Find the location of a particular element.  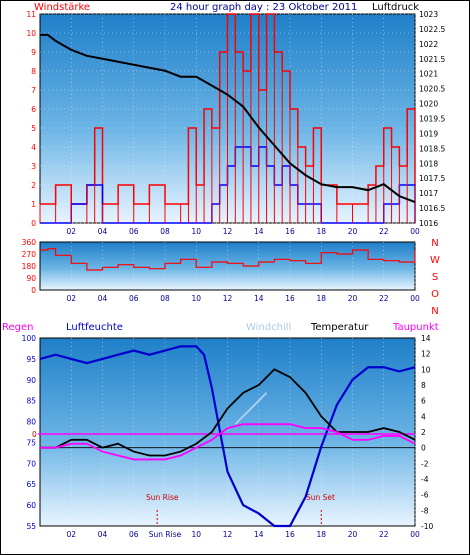

temperature-tick-label: 10 is located at coordinates (426, 369).